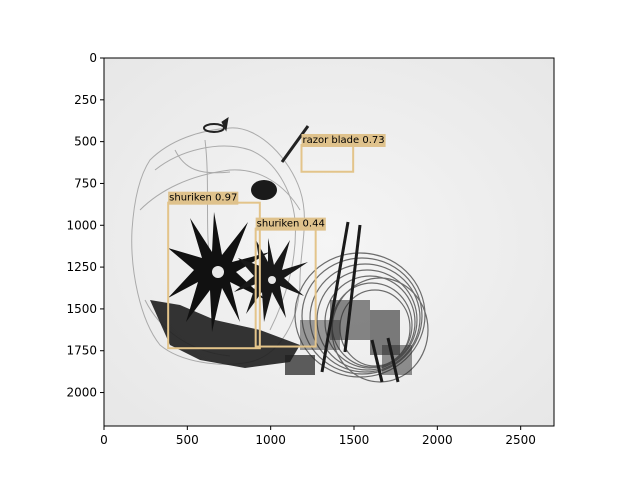 The width and height of the screenshot is (640, 480). What do you see at coordinates (81, 393) in the screenshot?
I see `y-tick-label: 2000` at bounding box center [81, 393].